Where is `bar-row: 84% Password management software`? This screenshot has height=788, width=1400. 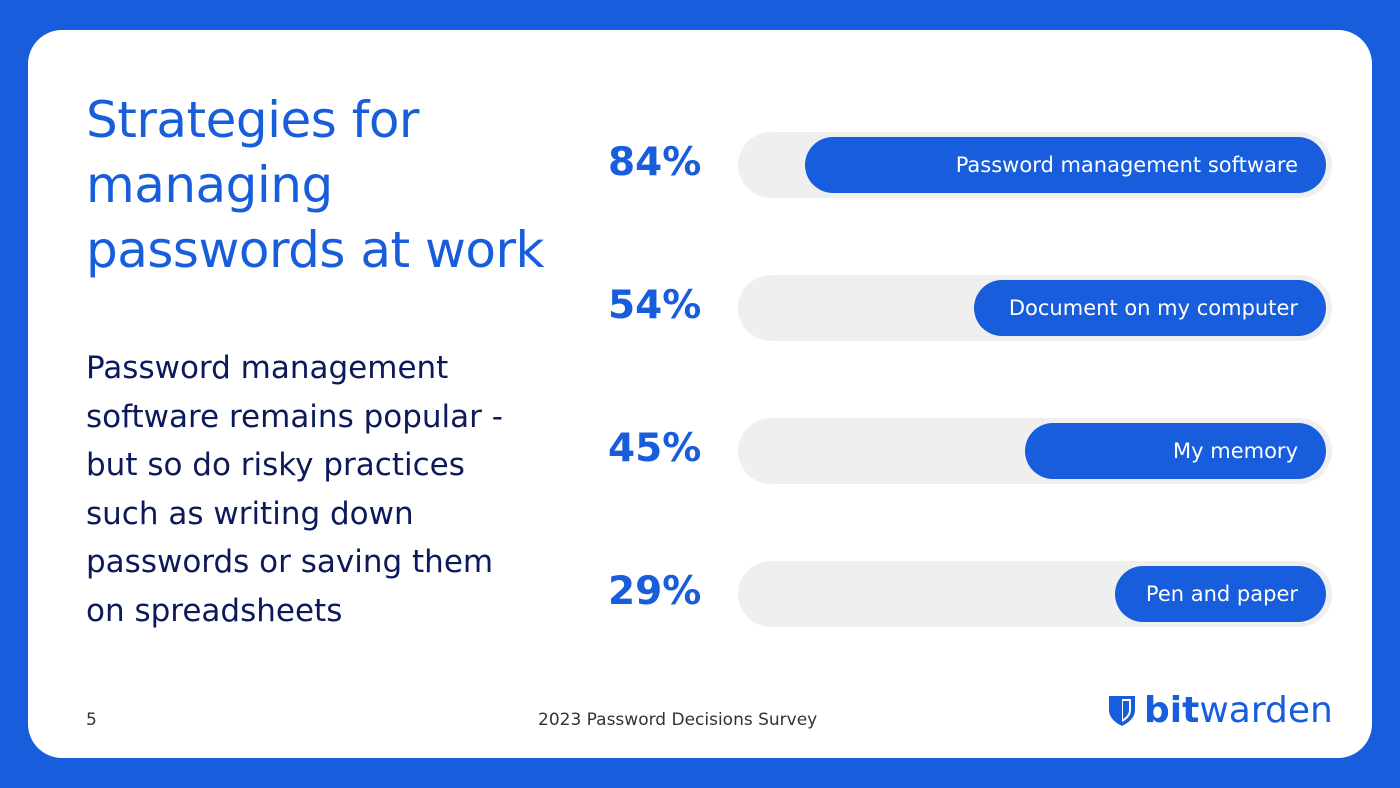
bar-row: 84% Password management software is located at coordinates (973, 165).